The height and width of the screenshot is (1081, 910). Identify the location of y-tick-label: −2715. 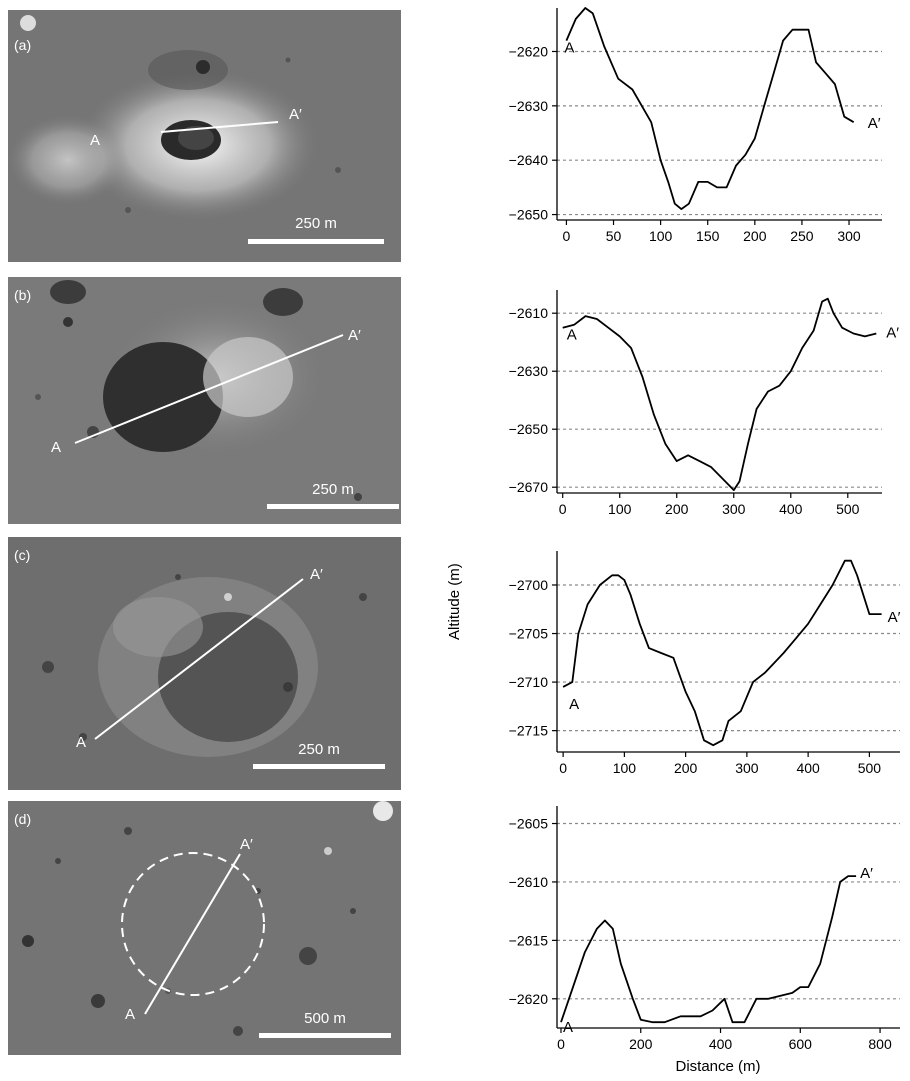
(529, 731).